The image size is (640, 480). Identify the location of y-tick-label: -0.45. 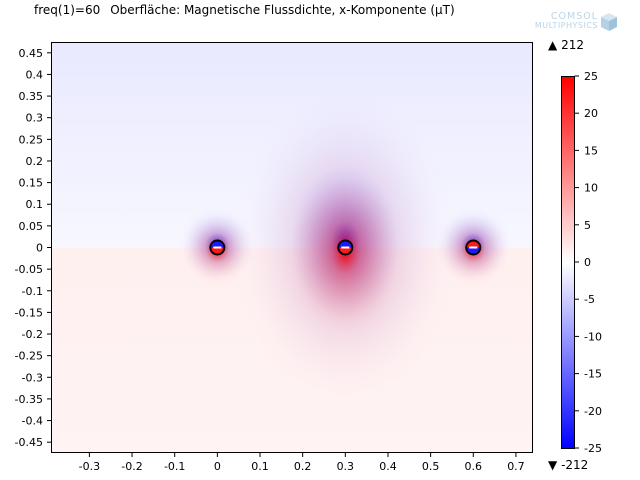
(29, 442).